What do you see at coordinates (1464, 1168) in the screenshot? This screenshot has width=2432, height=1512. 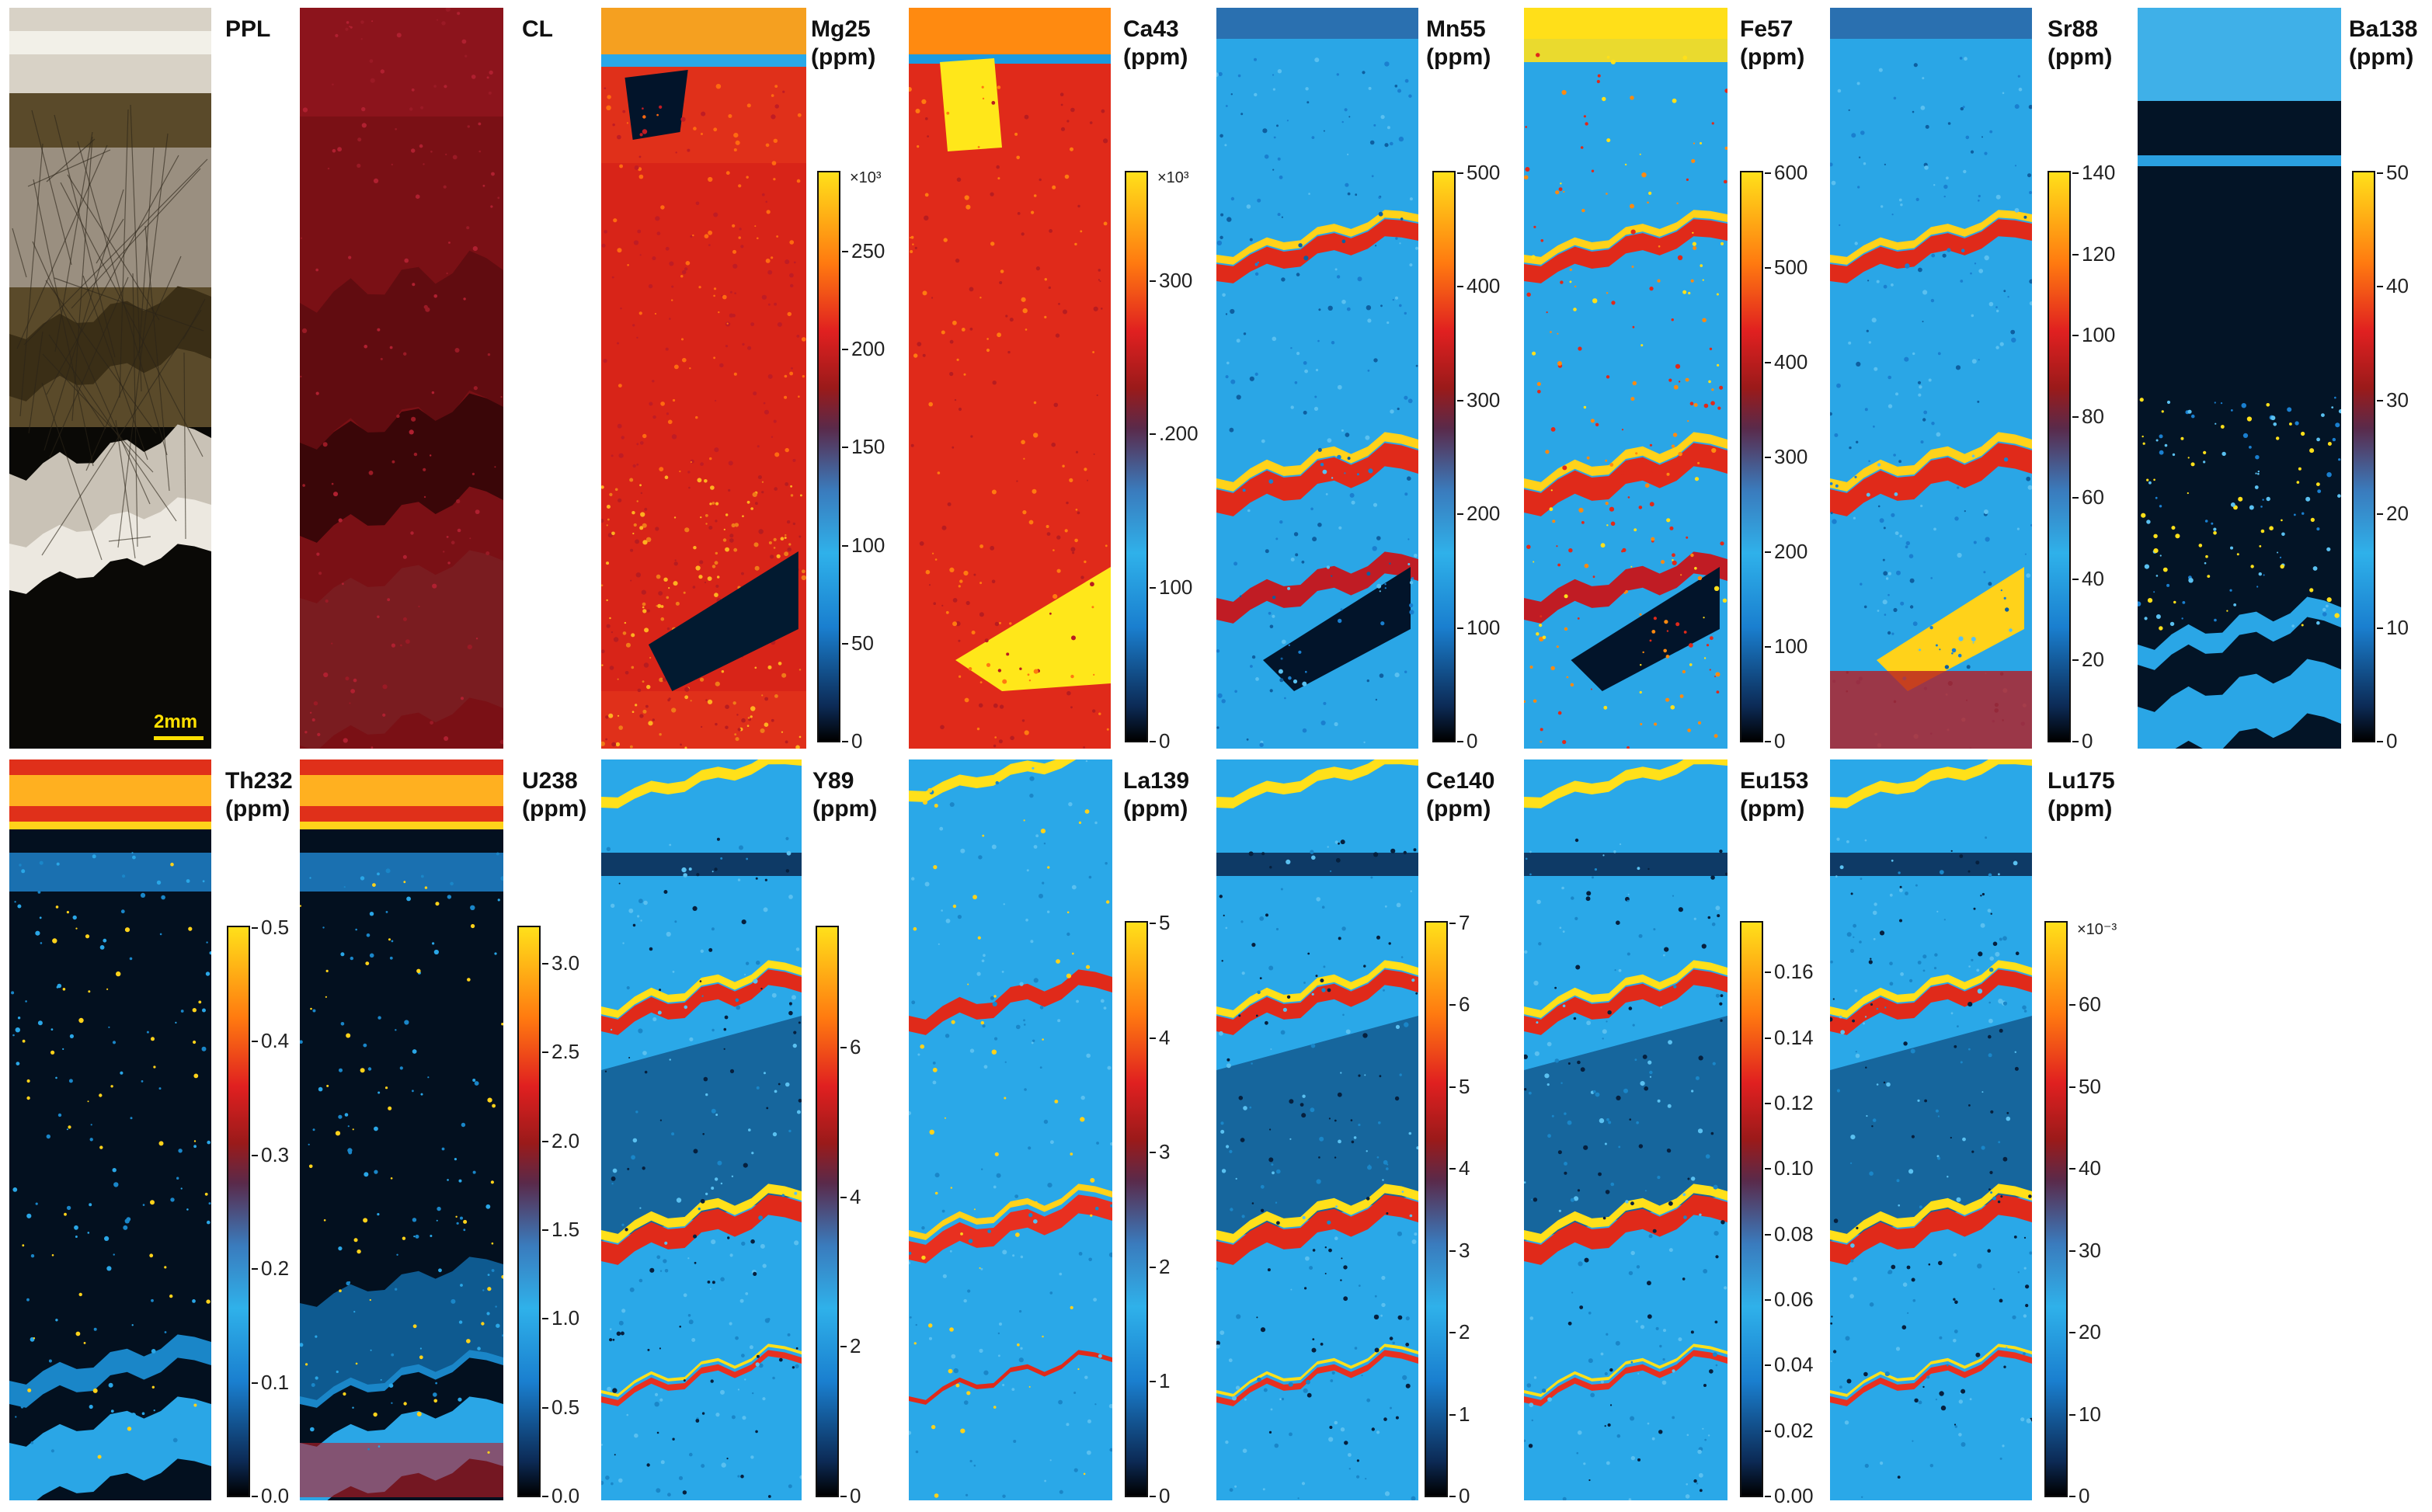 I see `colorbar-tick-label: 4` at bounding box center [1464, 1168].